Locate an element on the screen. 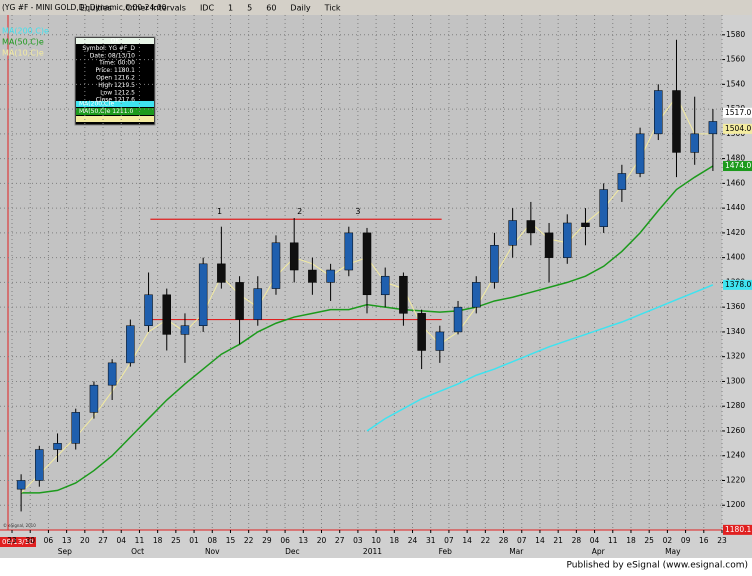  price-tag: 1180.1 is located at coordinates (738, 529).